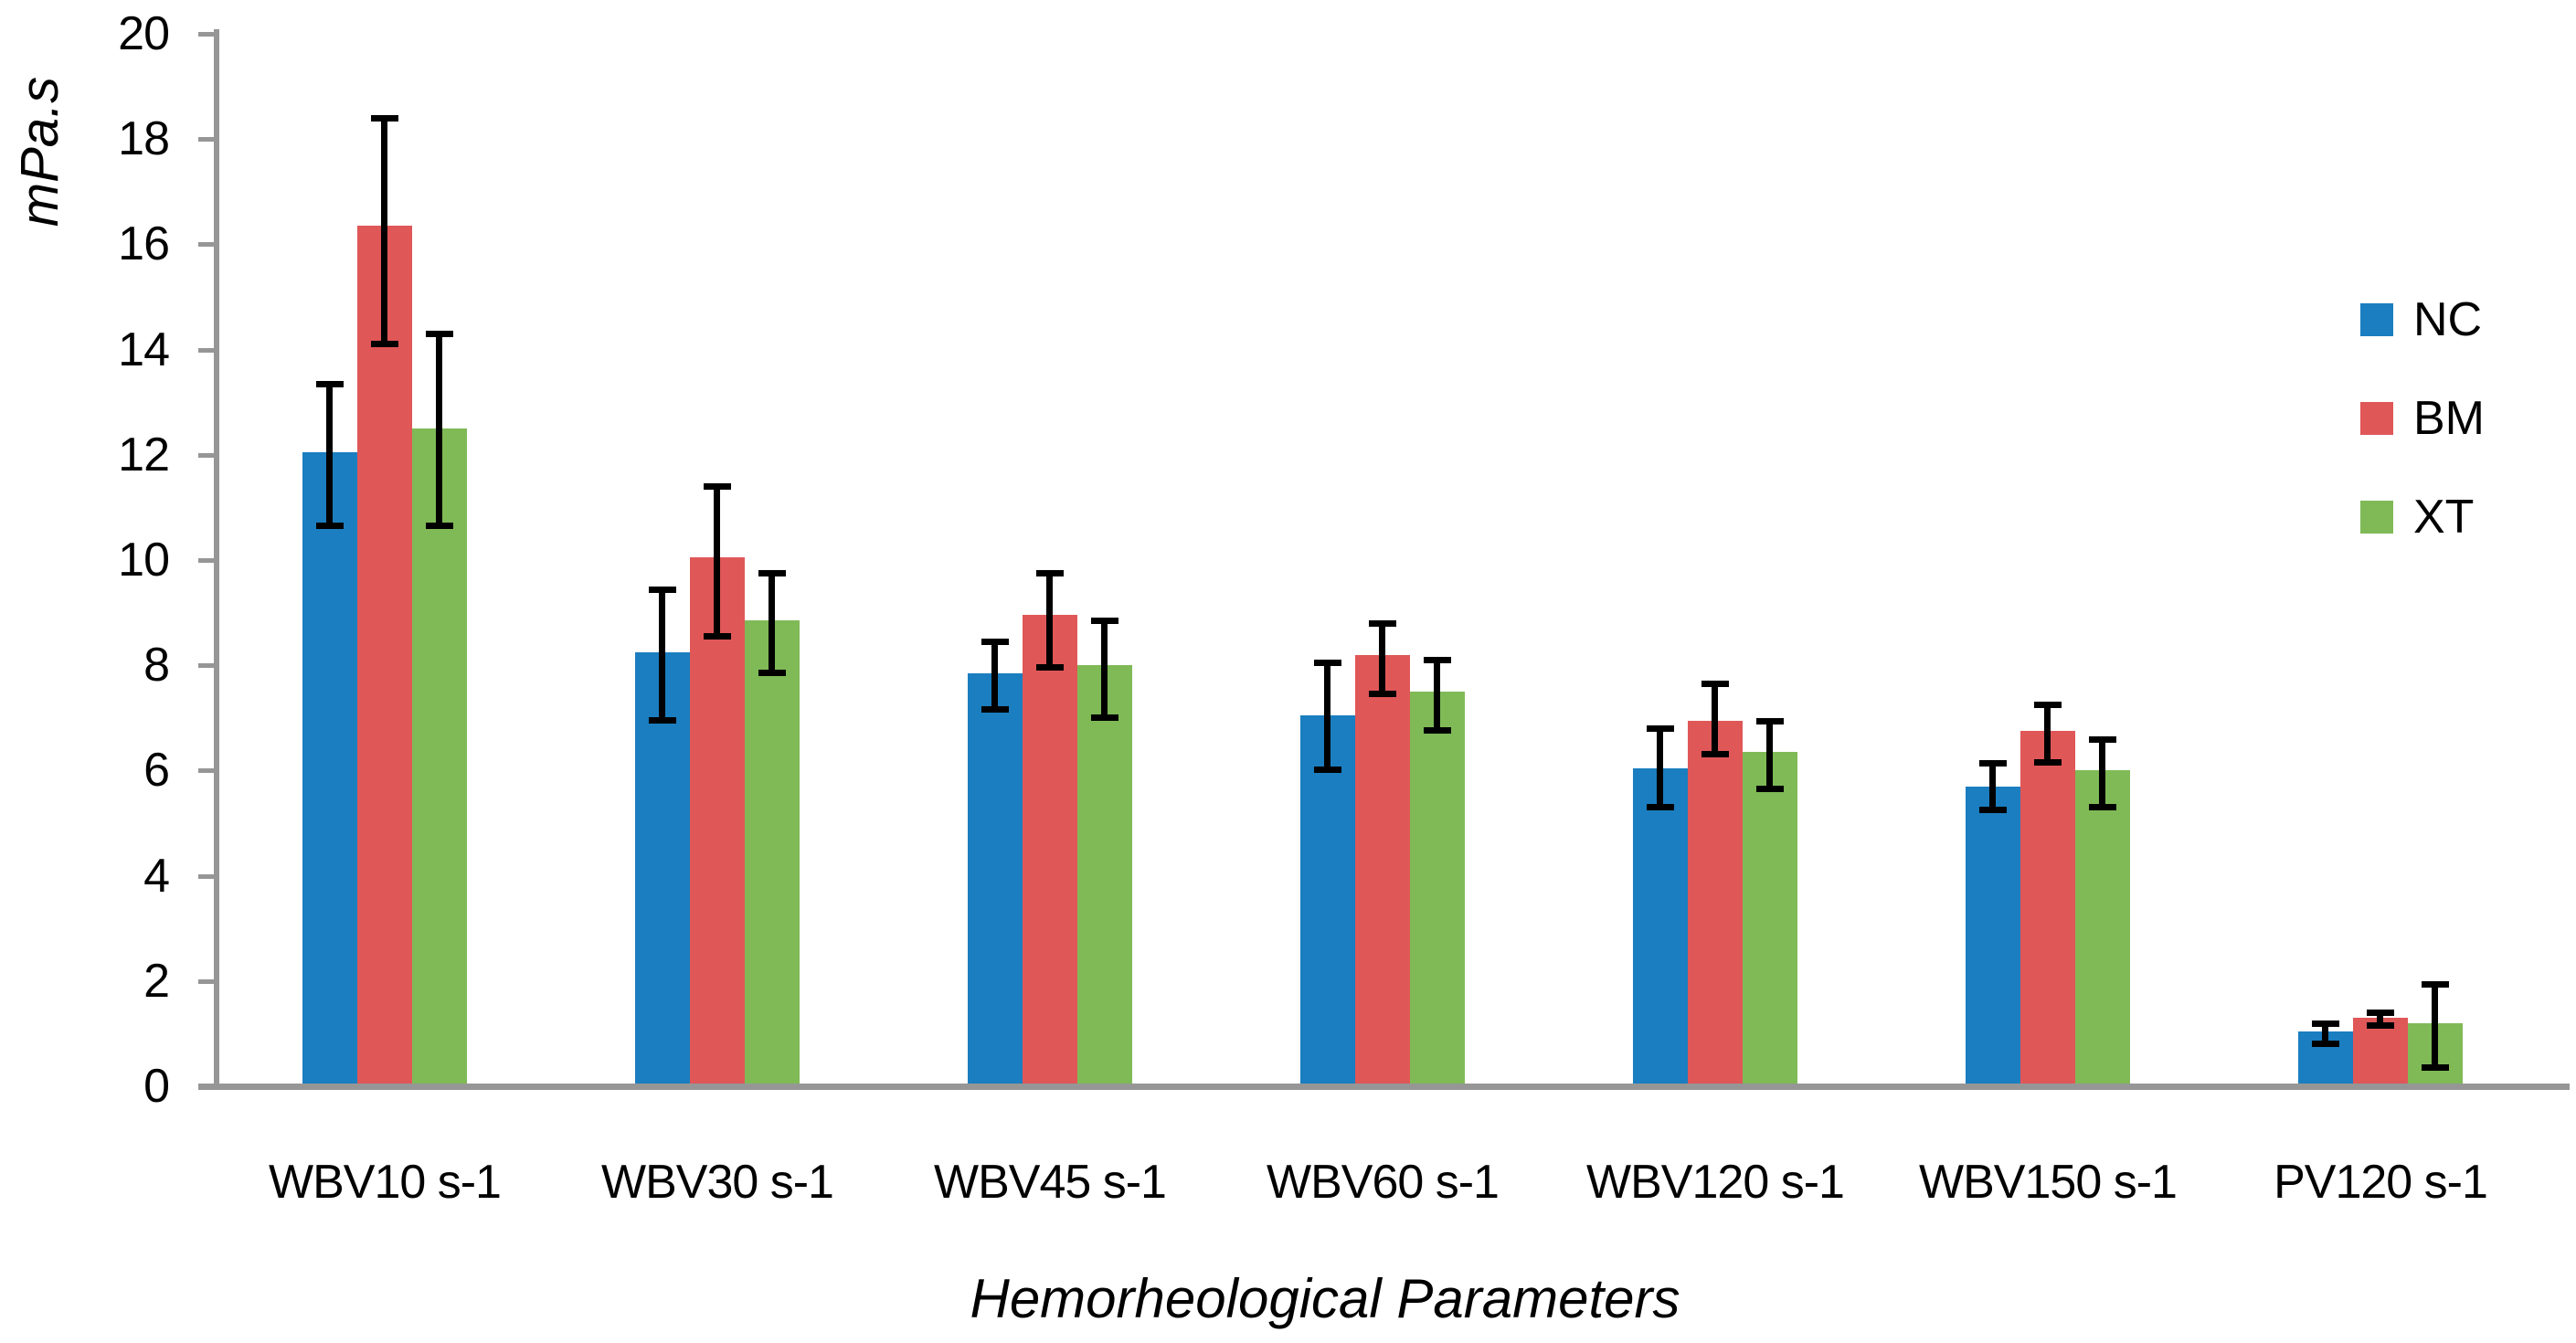  Describe the element at coordinates (144, 243) in the screenshot. I see `y-tick-label: 16` at that location.